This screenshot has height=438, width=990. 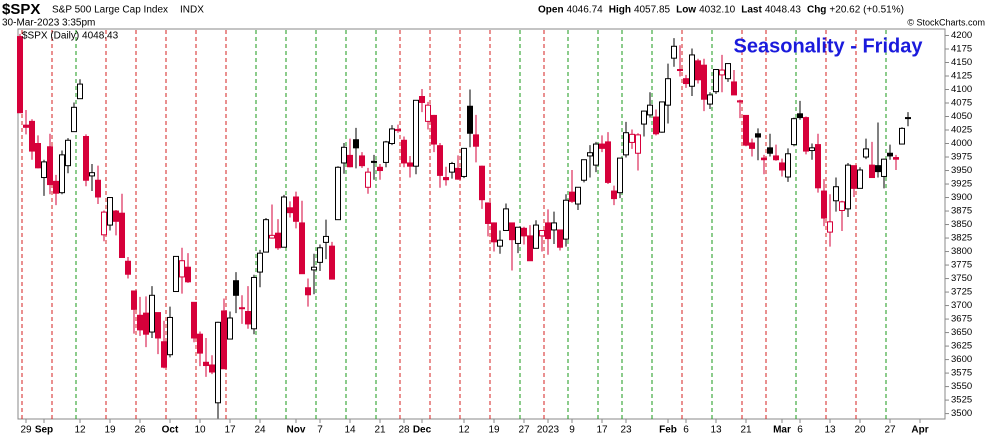 What do you see at coordinates (296, 430) in the screenshot?
I see `x-tick-label: Nov` at bounding box center [296, 430].